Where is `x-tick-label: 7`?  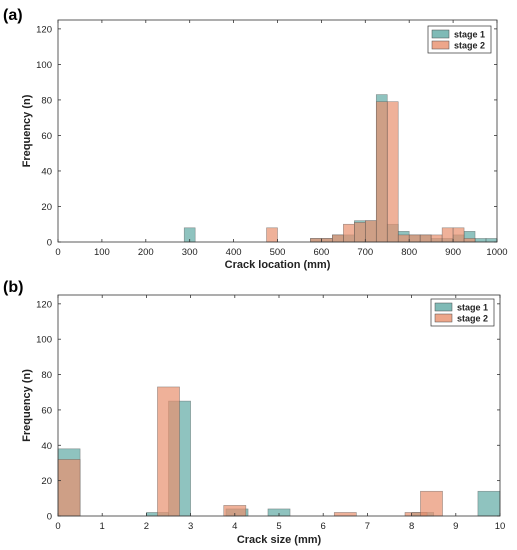 x-tick-label: 7 is located at coordinates (367, 526).